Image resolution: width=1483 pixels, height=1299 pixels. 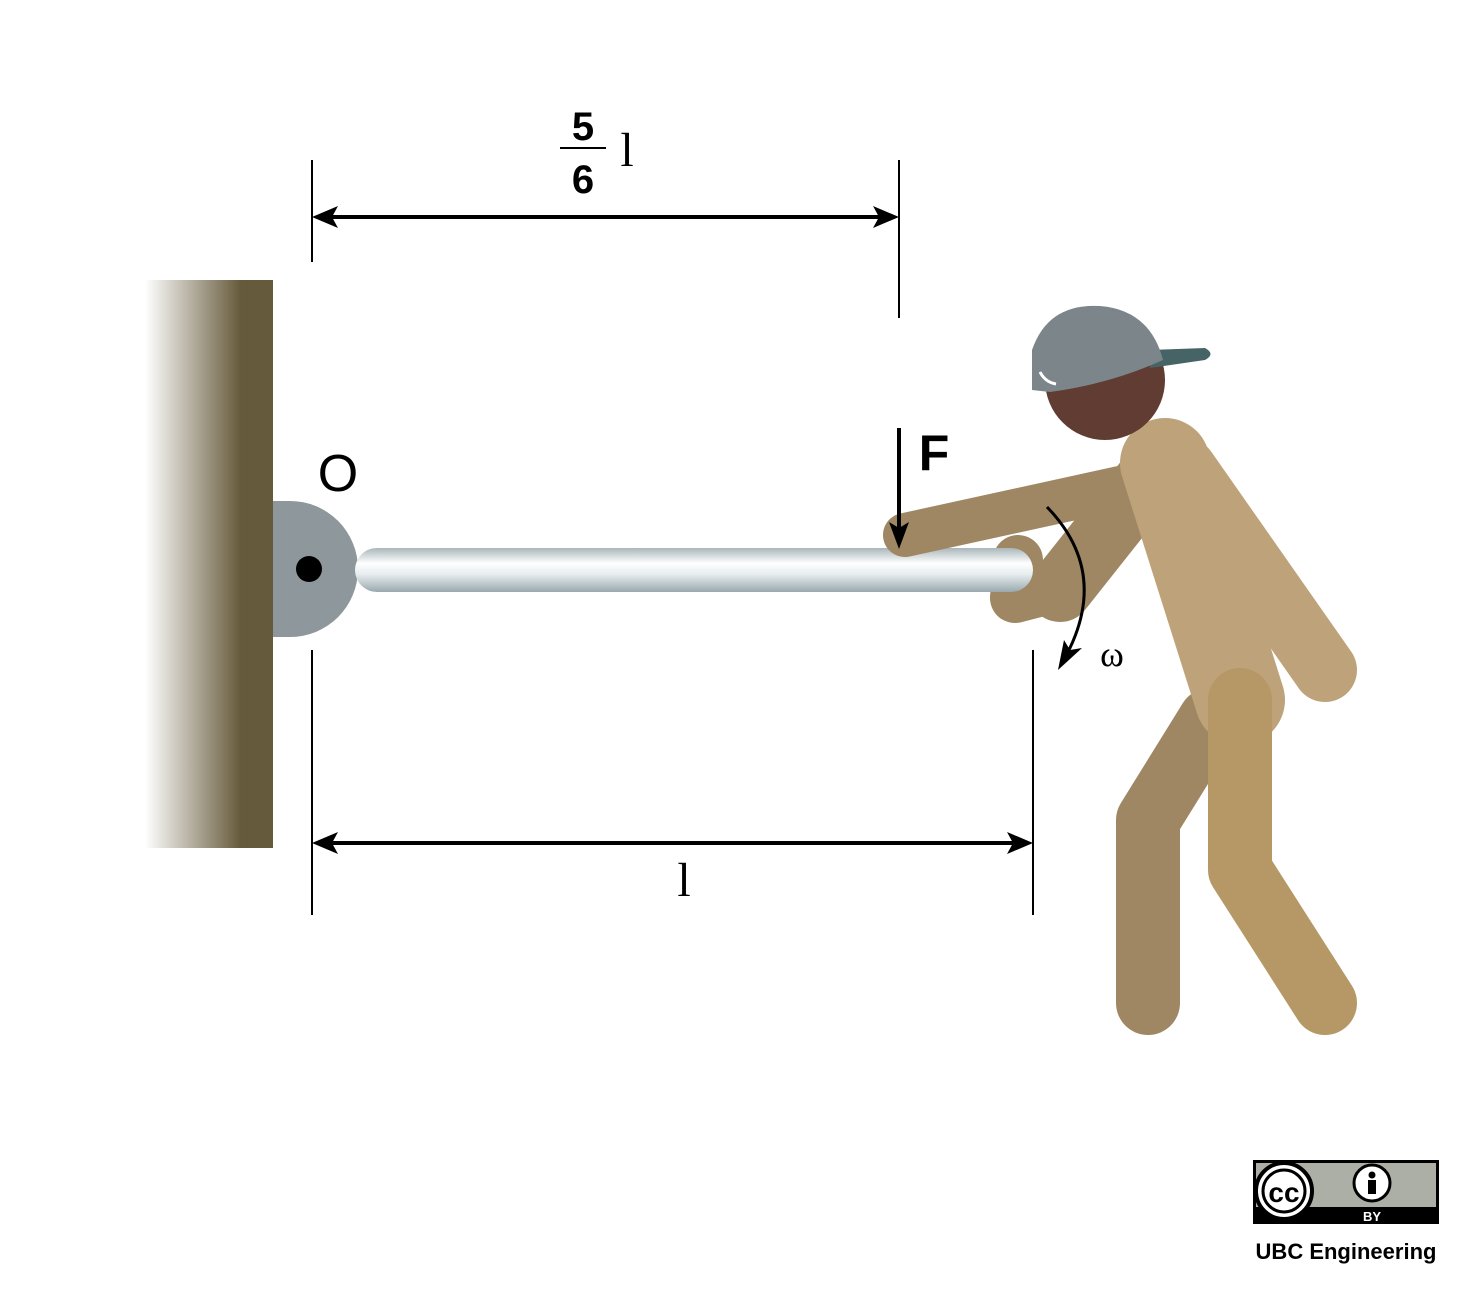 I want to click on dim-top-arrow-right, so click(x=886, y=217).